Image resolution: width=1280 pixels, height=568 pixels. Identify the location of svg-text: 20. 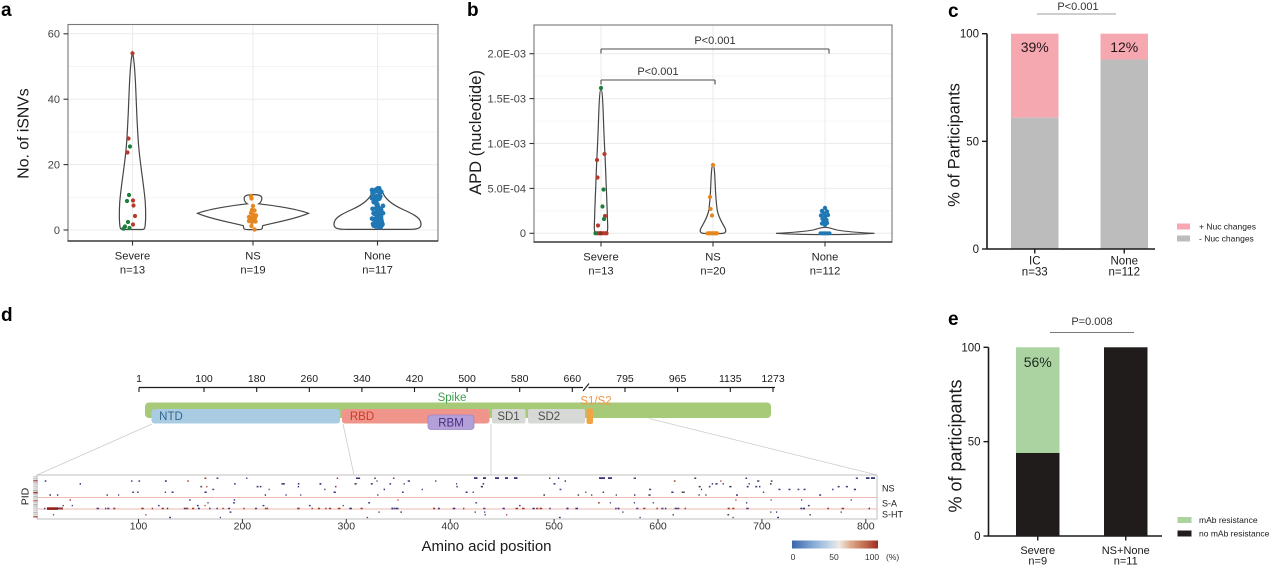
(54, 166).